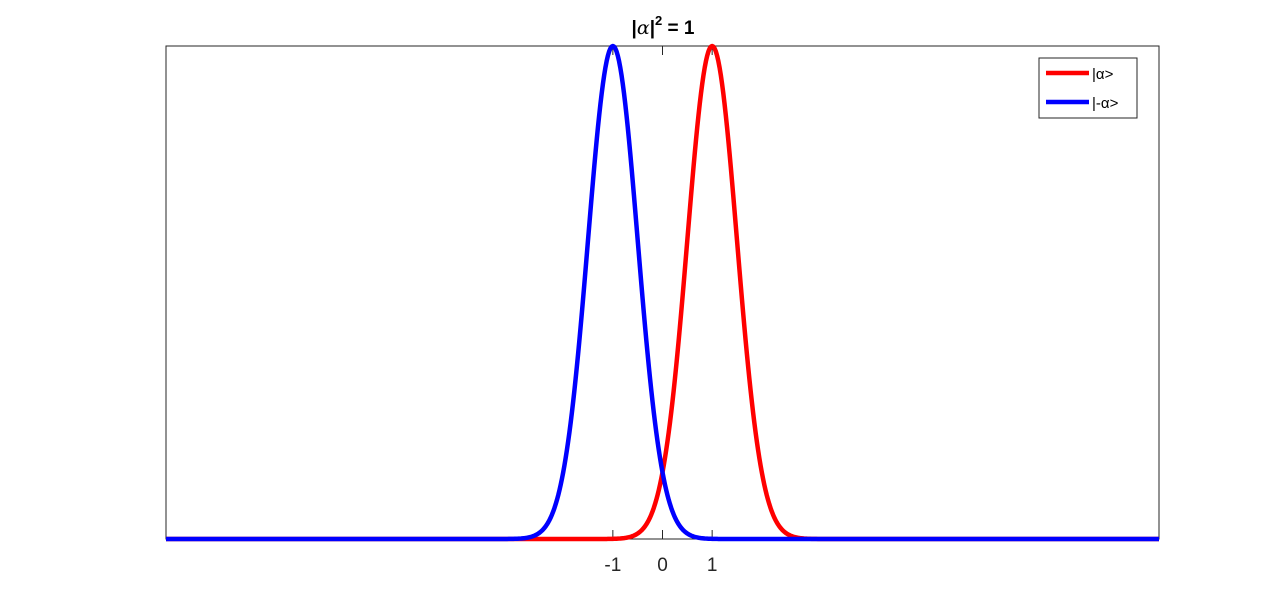 Image resolution: width=1280 pixels, height=606 pixels. Describe the element at coordinates (660, 311) in the screenshot. I see `x-ticks: -1 0 1` at that location.